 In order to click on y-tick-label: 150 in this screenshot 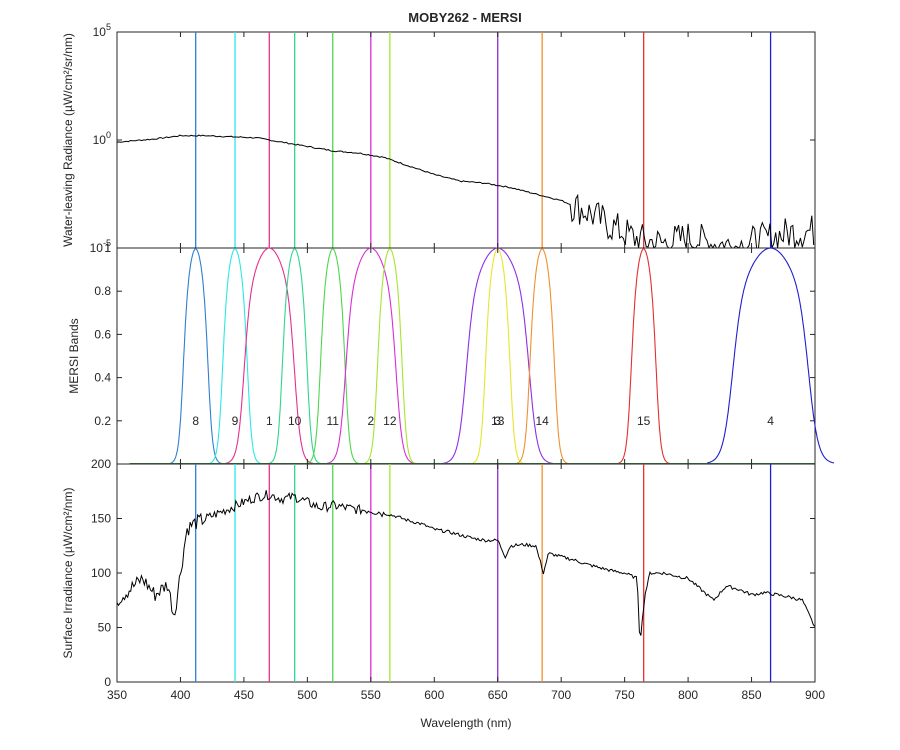, I will do `click(101, 519)`.